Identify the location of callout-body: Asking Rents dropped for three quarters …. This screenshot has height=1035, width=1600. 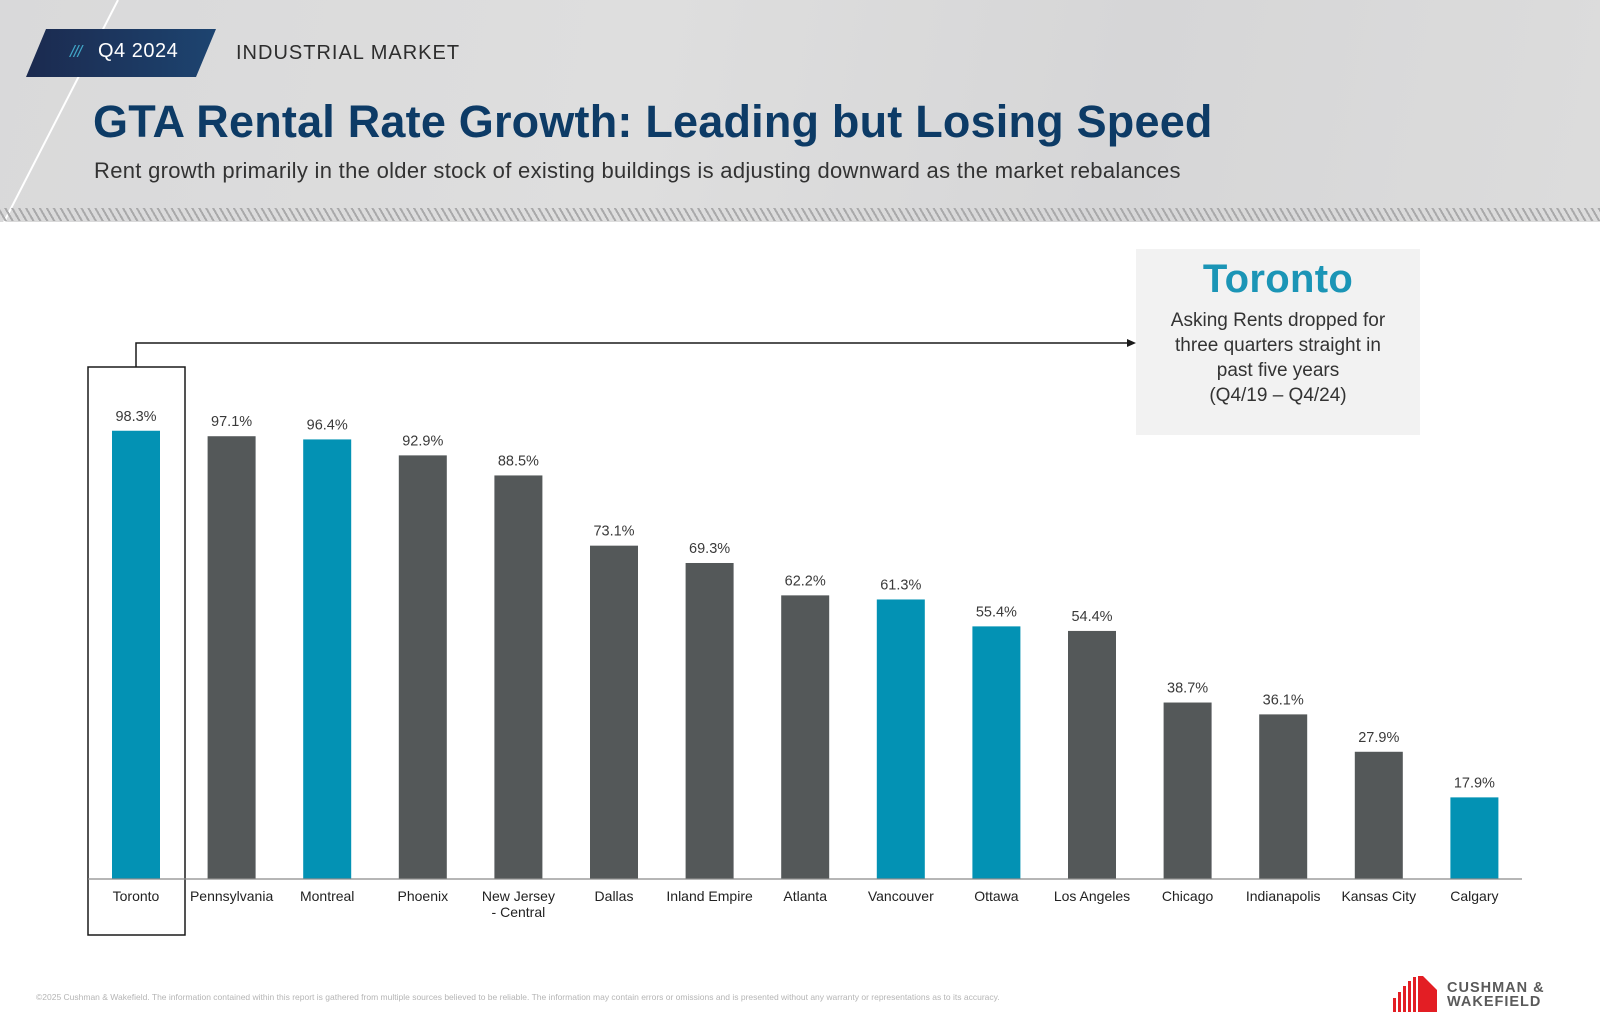
(1278, 358).